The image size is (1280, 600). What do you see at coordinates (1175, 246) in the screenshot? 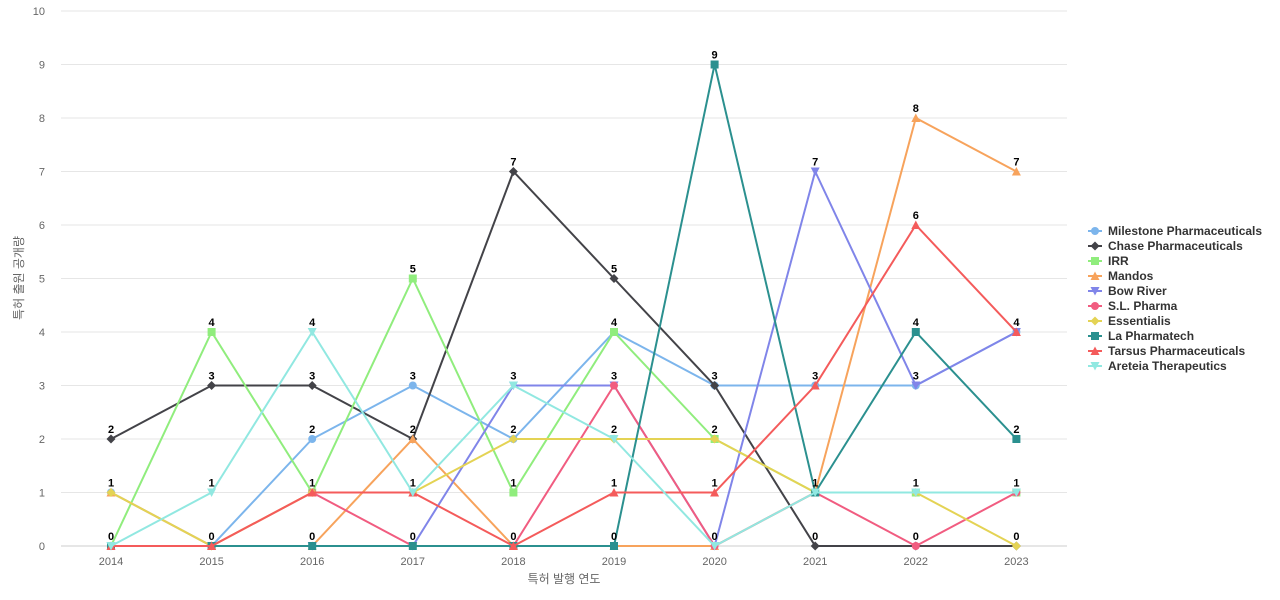
I see `legend-label: Chase Pharmaceuticals` at bounding box center [1175, 246].